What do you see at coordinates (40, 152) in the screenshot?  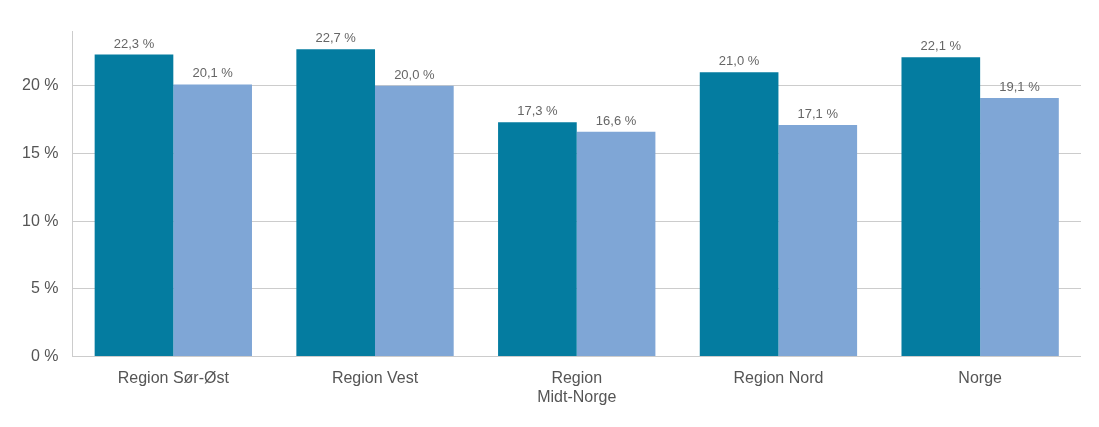 I see `y-tick-label: 15 %` at bounding box center [40, 152].